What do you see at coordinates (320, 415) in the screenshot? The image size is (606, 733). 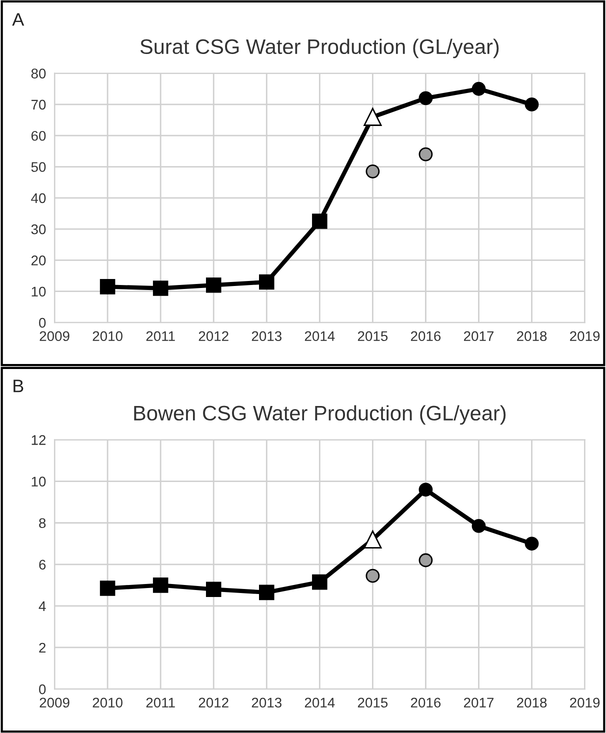 I see `chart-title: Bowen CSG Water Production (GL/year)` at bounding box center [320, 415].